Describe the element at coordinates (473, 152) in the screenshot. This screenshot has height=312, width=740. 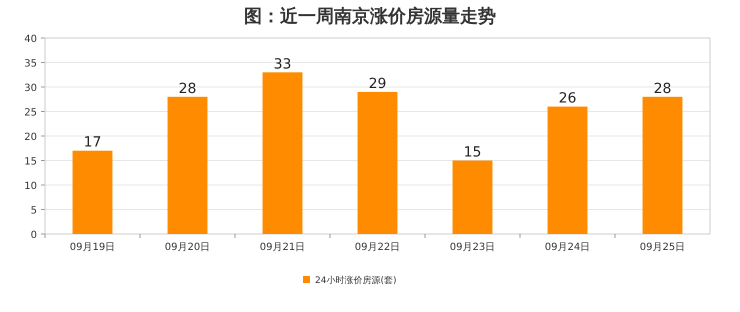
I see `data-label: 15` at that location.